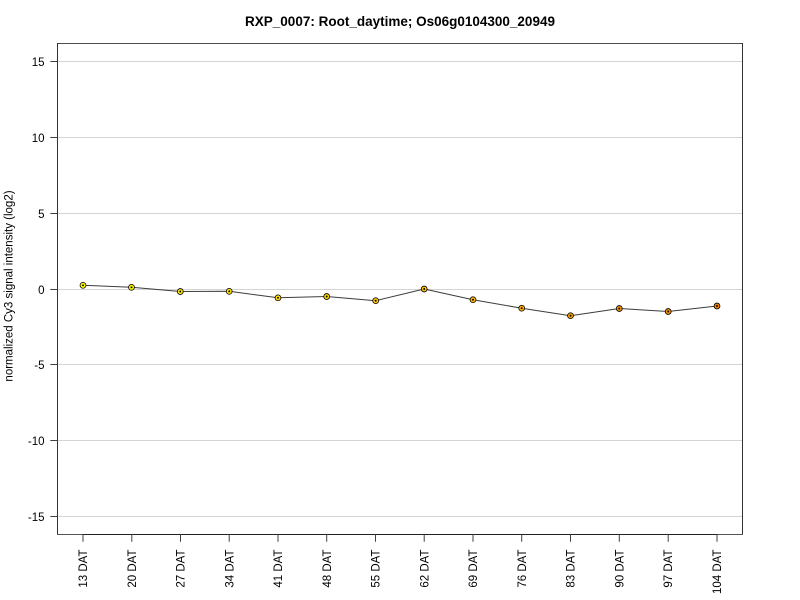  I want to click on svg-text: 104 DAT, so click(718, 572).